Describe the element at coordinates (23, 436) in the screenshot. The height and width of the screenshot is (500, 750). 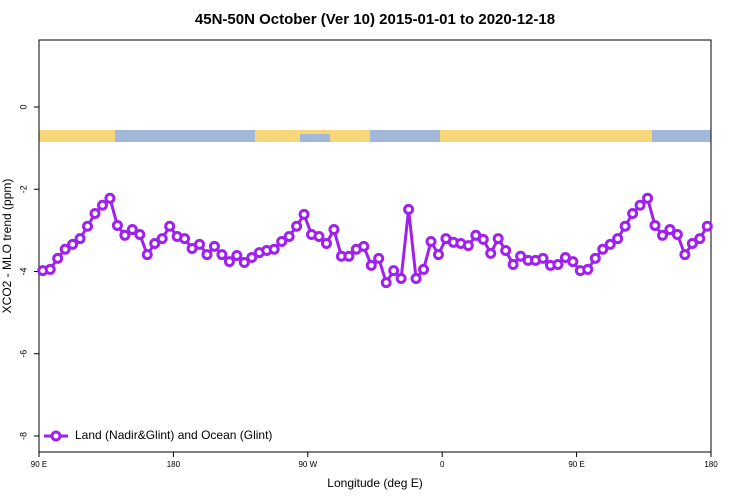
I see `y-tick-label: -8` at that location.